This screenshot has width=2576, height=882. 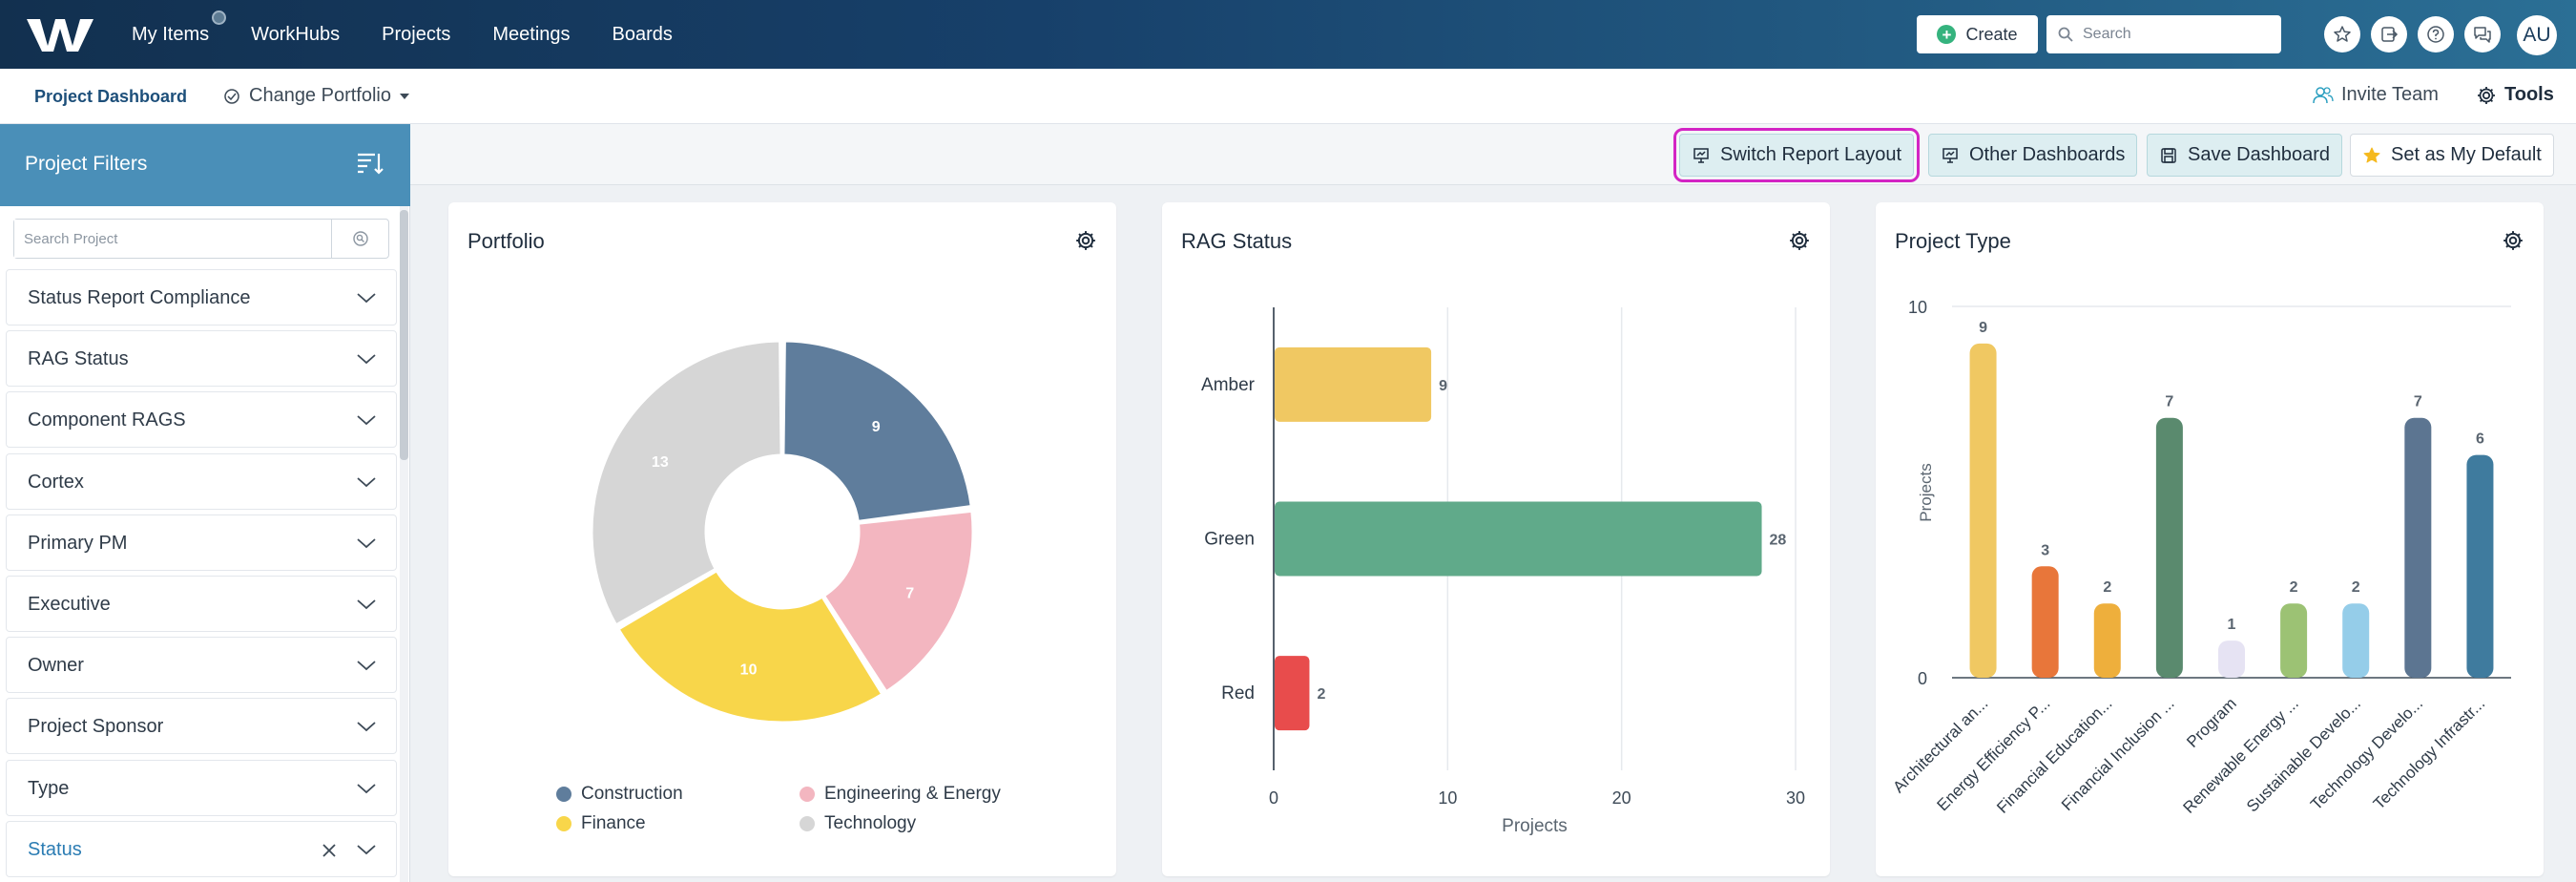 What do you see at coordinates (1701, 155) in the screenshot?
I see `presentation-icon` at bounding box center [1701, 155].